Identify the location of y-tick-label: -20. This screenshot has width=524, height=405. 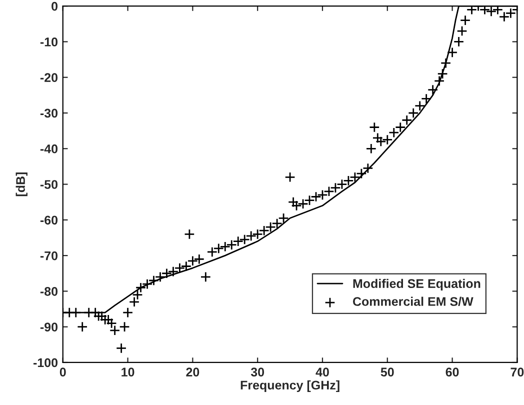
(49, 77).